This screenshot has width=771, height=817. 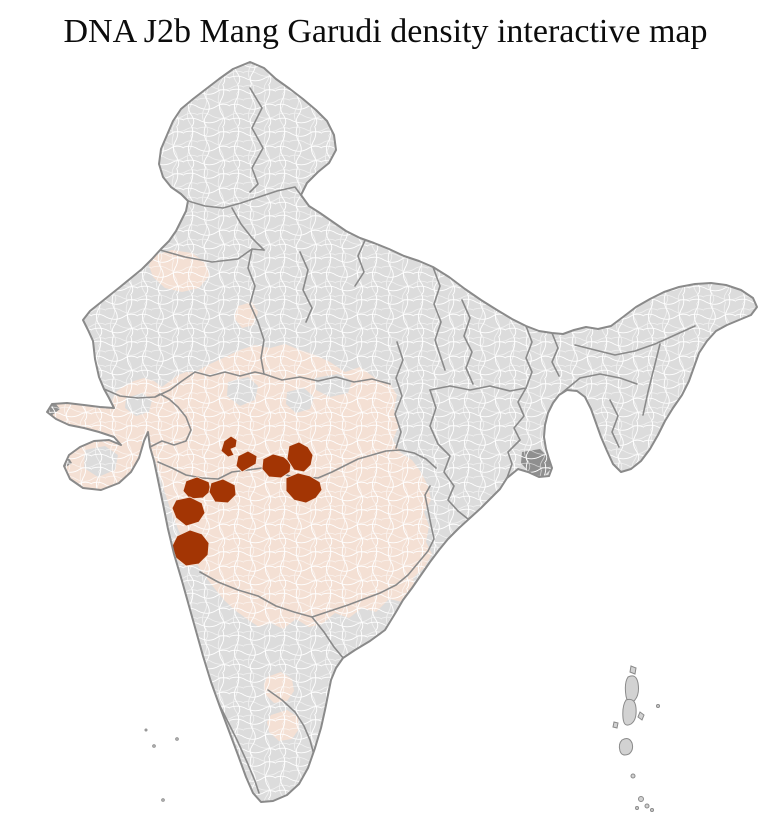 I want to click on lakshadweep-islands, so click(x=161, y=765).